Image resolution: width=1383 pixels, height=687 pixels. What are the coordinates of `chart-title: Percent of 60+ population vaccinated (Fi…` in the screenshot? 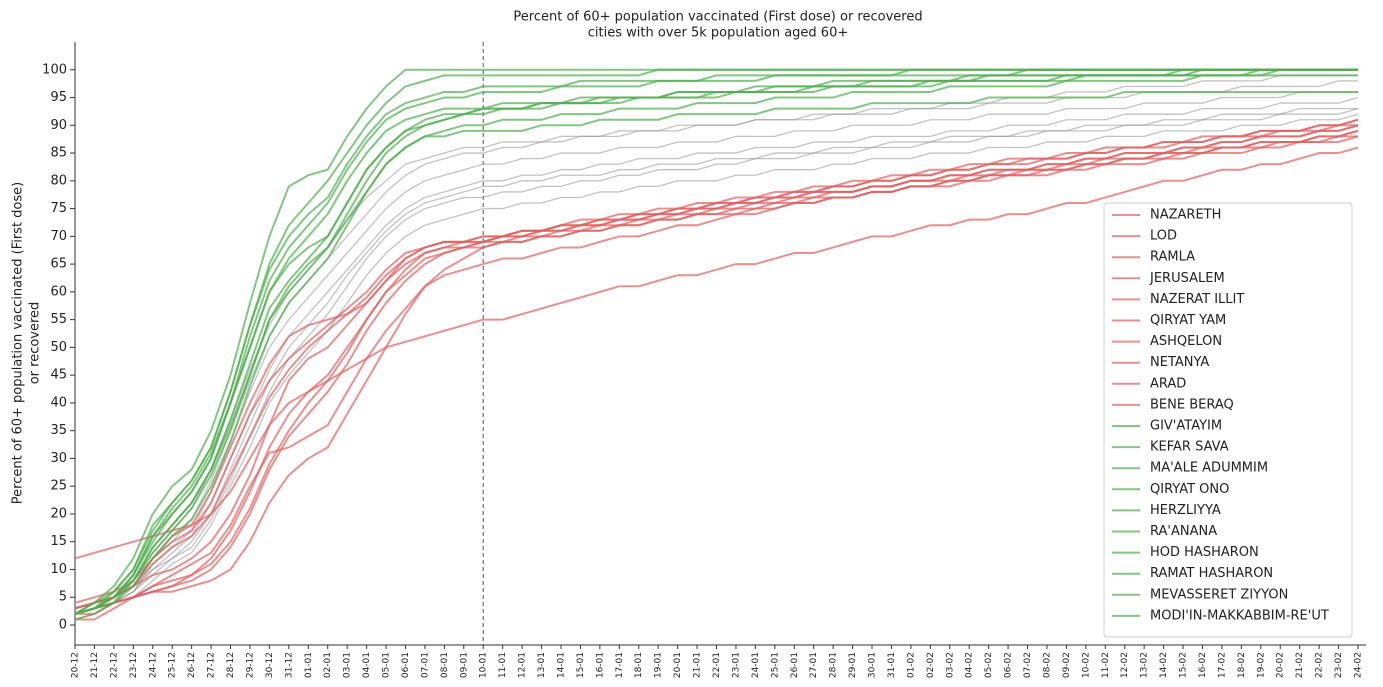 It's located at (717, 17).